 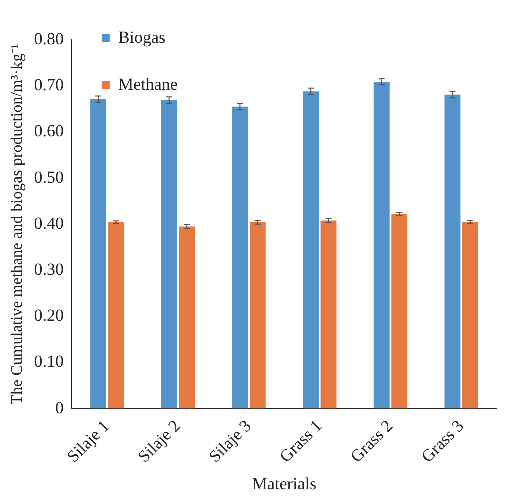 I want to click on y-axis-title: The Cumulative methane and biogas production/m³·kg⁻¹, so click(x=17, y=224).